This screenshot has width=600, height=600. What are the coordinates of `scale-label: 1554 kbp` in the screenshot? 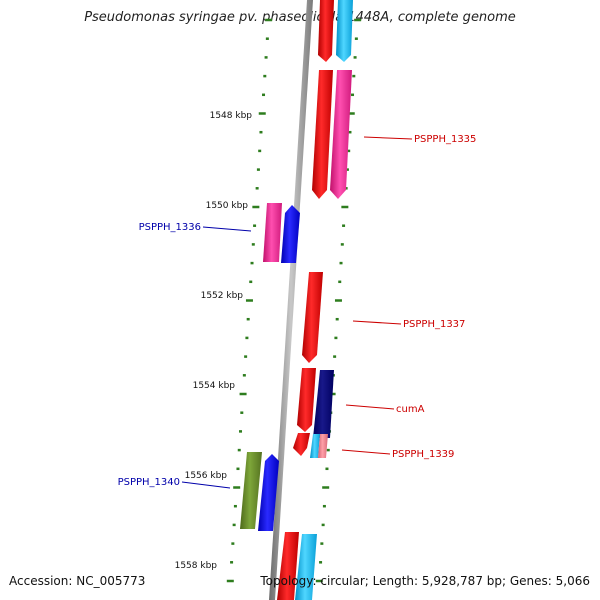 It's located at (214, 386).